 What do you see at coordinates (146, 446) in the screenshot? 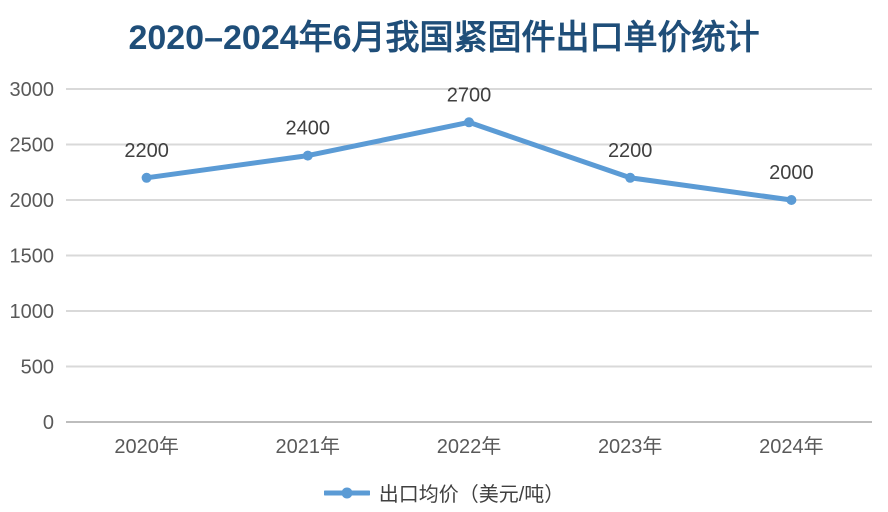
I see `x-category-label: 2020年` at bounding box center [146, 446].